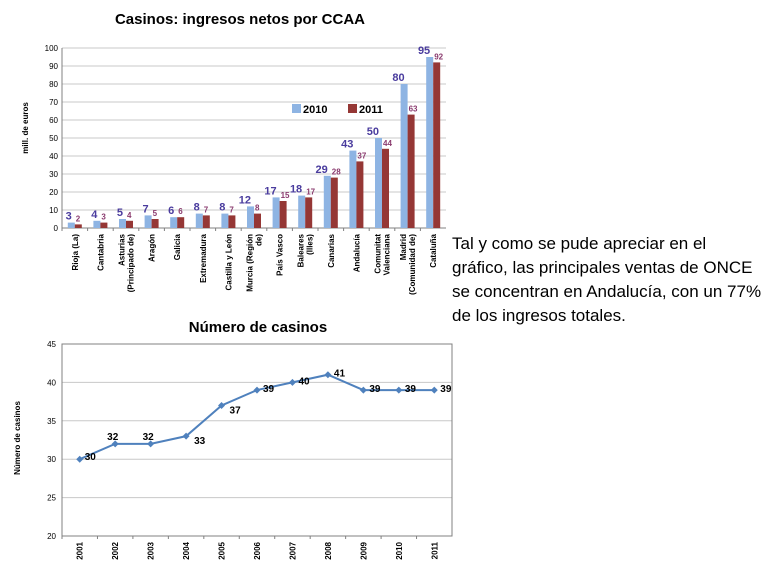 The image size is (768, 576). What do you see at coordinates (259, 240) in the screenshot?
I see `bar-x-tick-label: de)` at bounding box center [259, 240].